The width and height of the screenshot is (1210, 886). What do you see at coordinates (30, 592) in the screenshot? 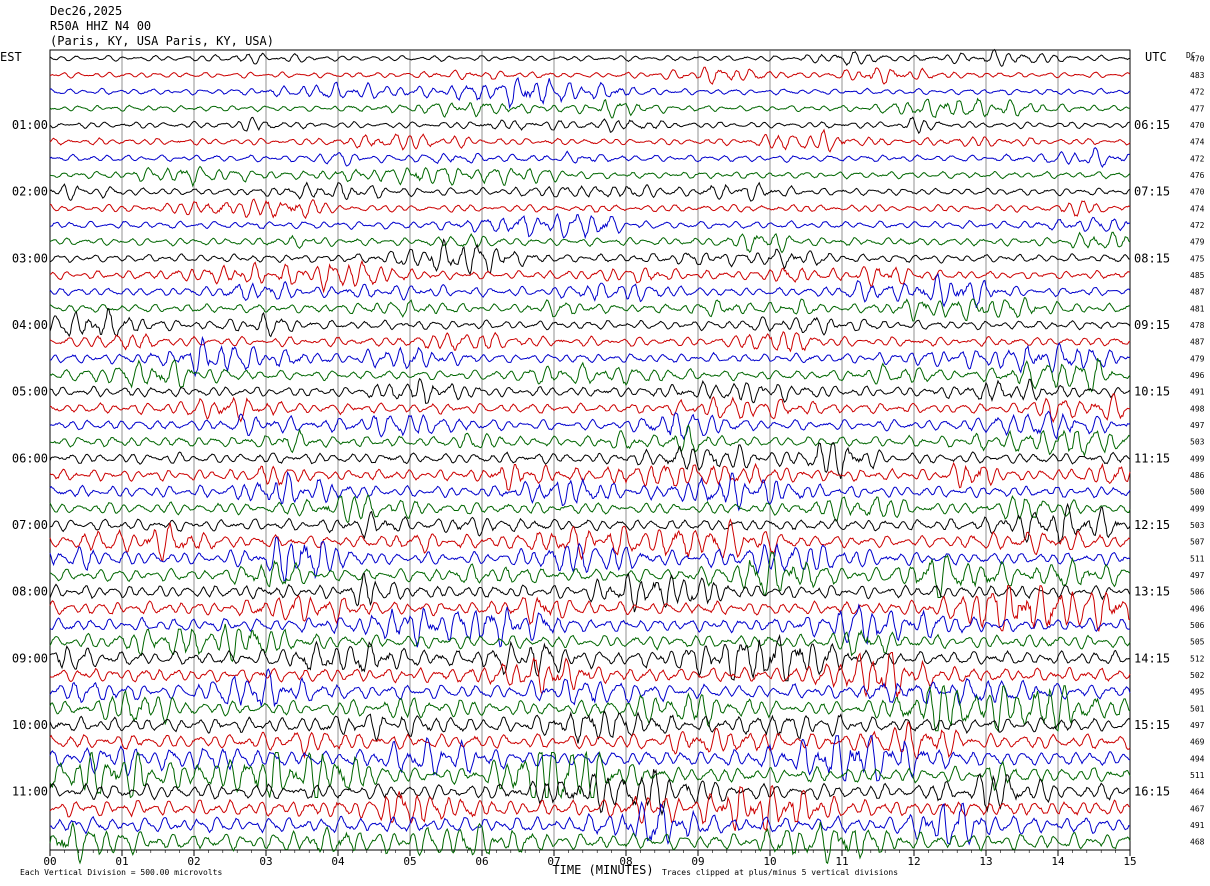
I see `left-hour-label: 08:00` at bounding box center [30, 592].